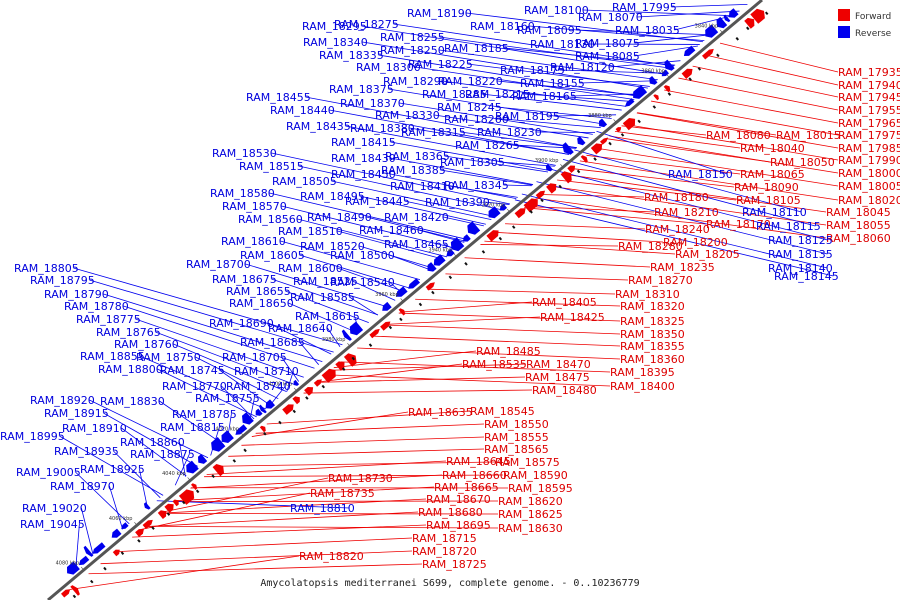 This screenshot has height=600, width=900. What do you see at coordinates (652, 306) in the screenshot?
I see `forward-gene-label: RAM_18320` at bounding box center [652, 306].